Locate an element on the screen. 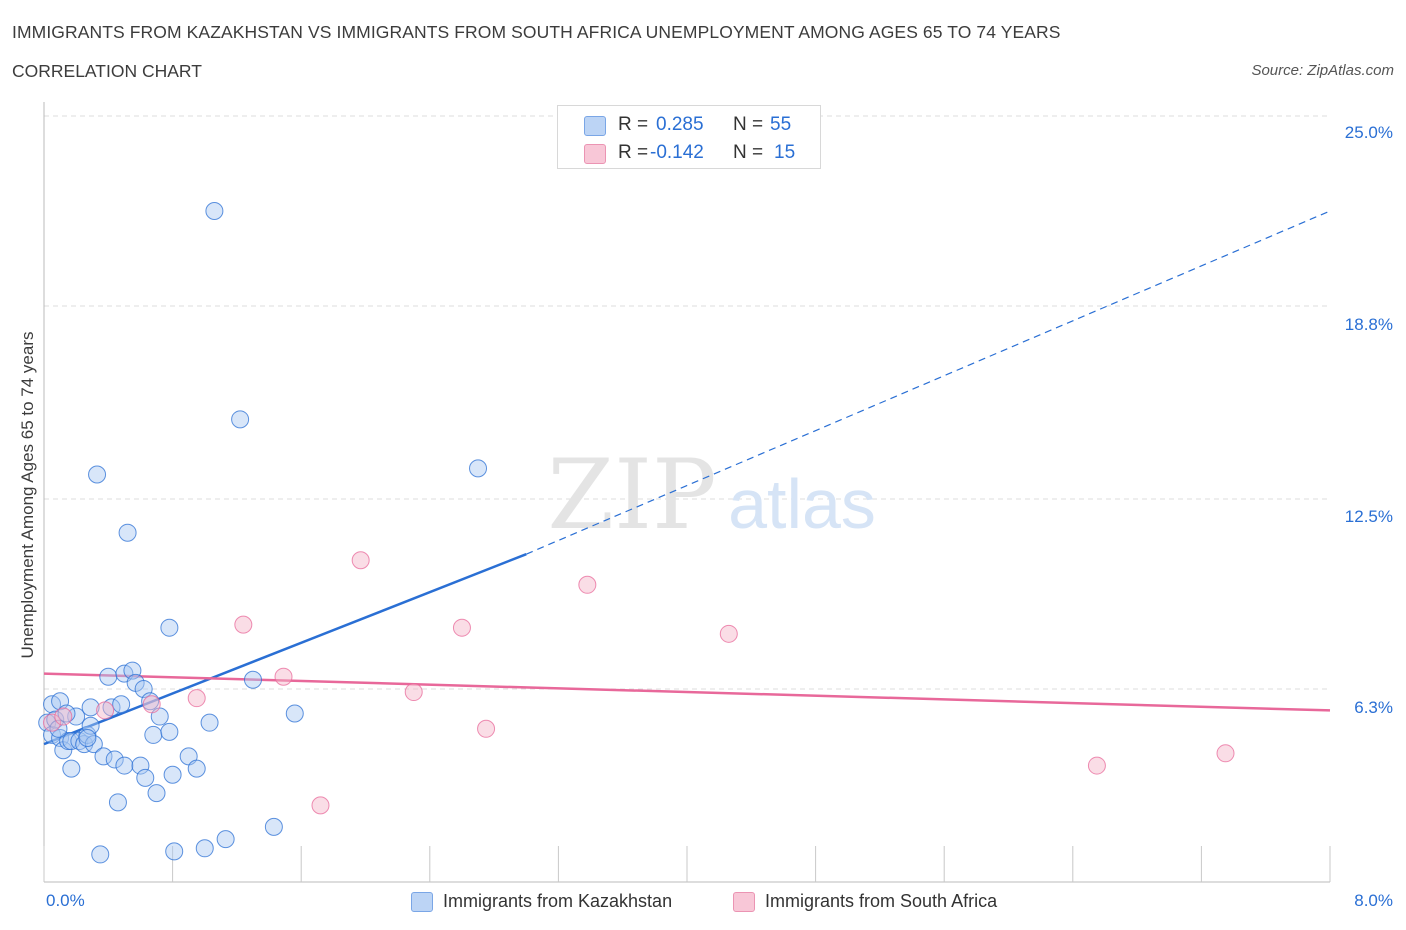 The height and width of the screenshot is (930, 1406). legend-r-value: -0.142 is located at coordinates (677, 152).